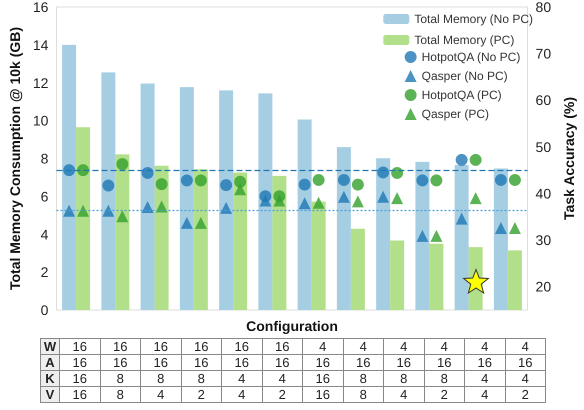 Image resolution: width=584 pixels, height=410 pixels. What do you see at coordinates (40, 120) in the screenshot?
I see `y-tick-label: 10` at bounding box center [40, 120].